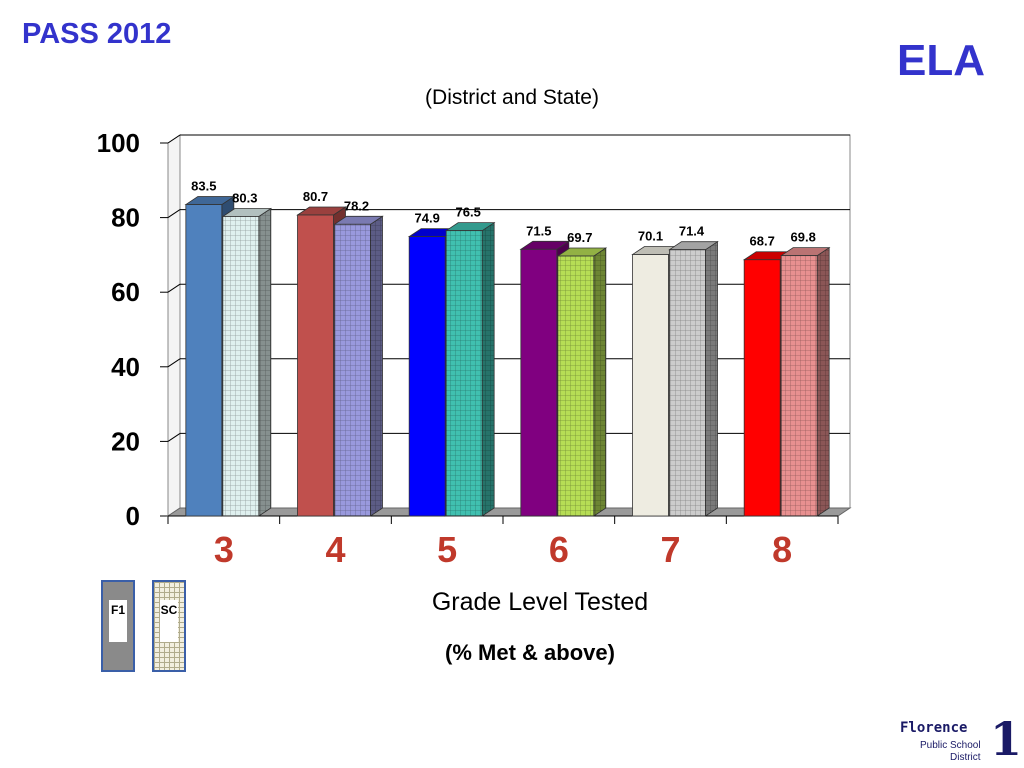 This screenshot has width=1024, height=768. Describe the element at coordinates (965, 757) in the screenshot. I see `logo-line2: District` at that location.